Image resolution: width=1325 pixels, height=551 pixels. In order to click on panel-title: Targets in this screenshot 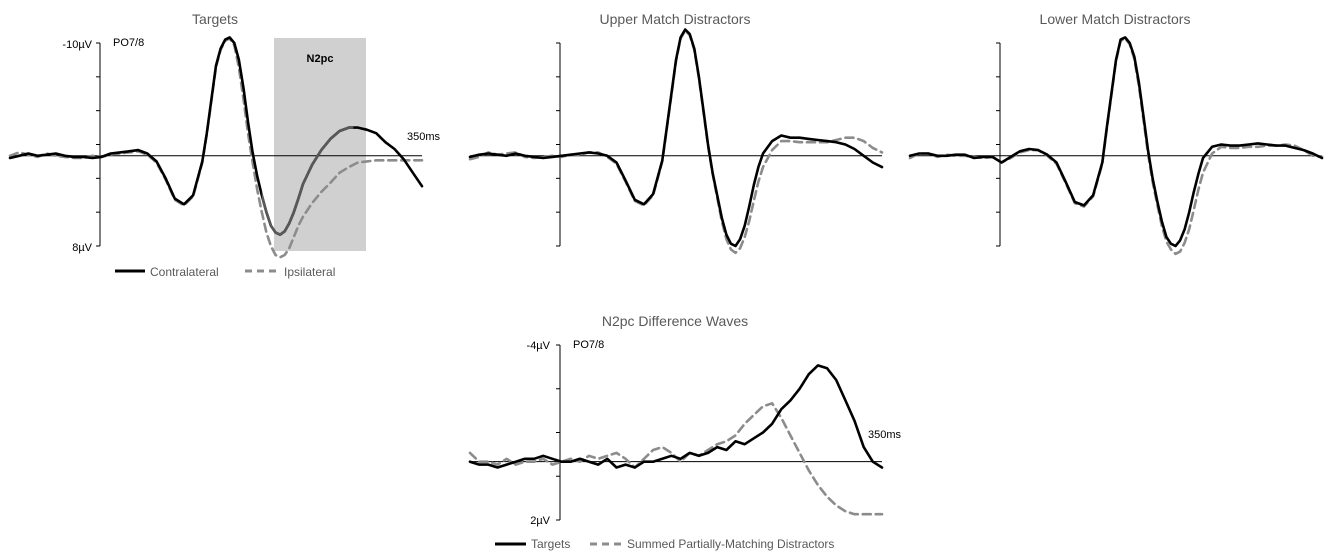, I will do `click(215, 19)`.